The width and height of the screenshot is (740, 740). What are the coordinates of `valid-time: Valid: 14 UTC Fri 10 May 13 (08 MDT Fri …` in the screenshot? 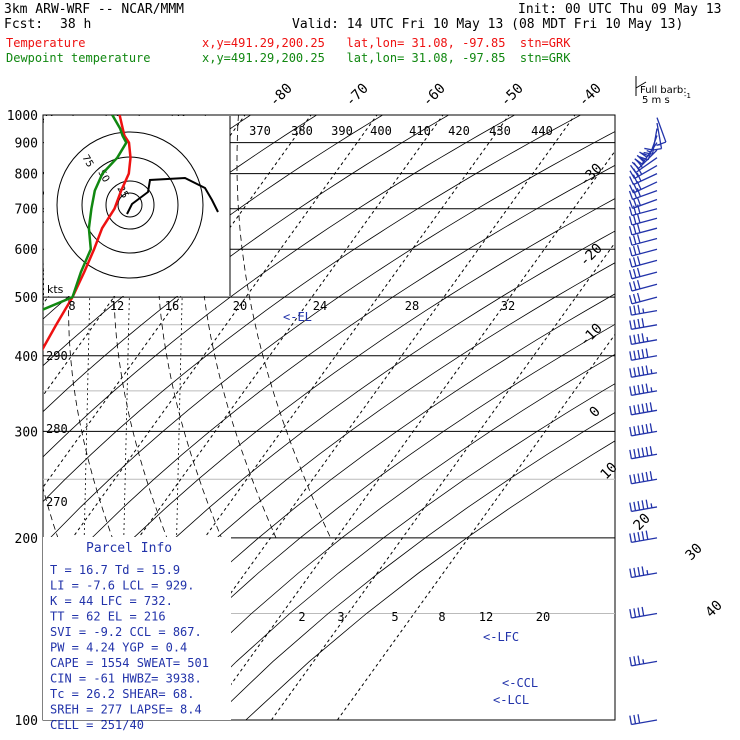 It's located at (488, 24).